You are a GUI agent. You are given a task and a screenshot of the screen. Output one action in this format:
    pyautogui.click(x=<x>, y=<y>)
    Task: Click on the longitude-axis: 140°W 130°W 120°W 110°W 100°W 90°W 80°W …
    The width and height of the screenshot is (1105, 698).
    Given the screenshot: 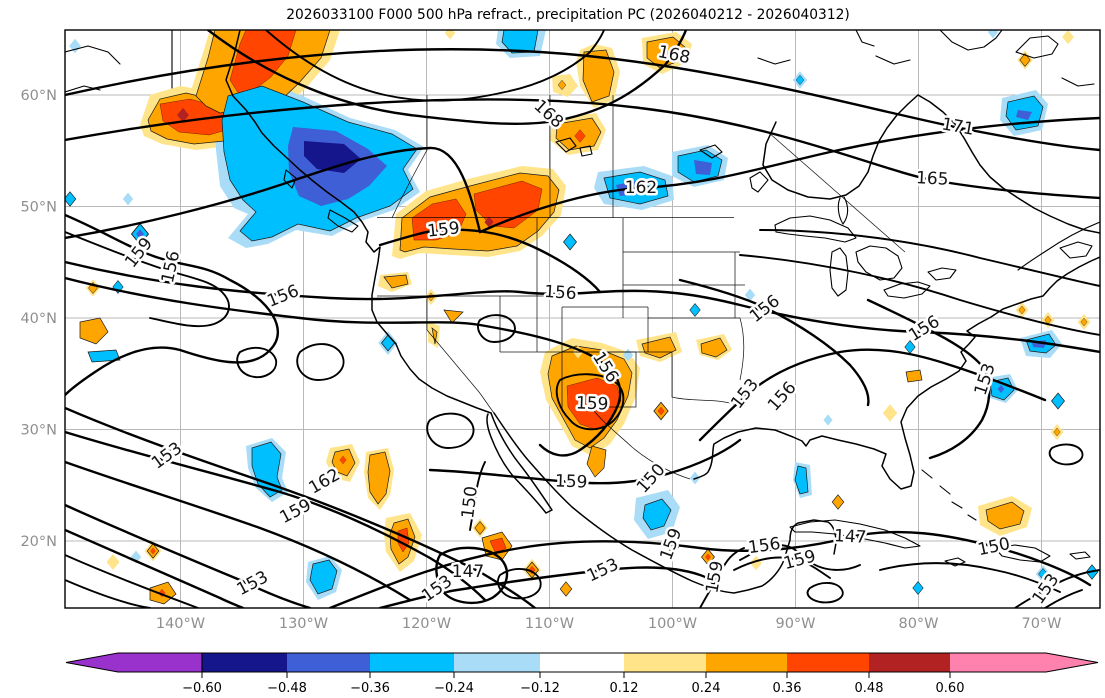 What is the action you would take?
    pyautogui.click(x=609, y=624)
    